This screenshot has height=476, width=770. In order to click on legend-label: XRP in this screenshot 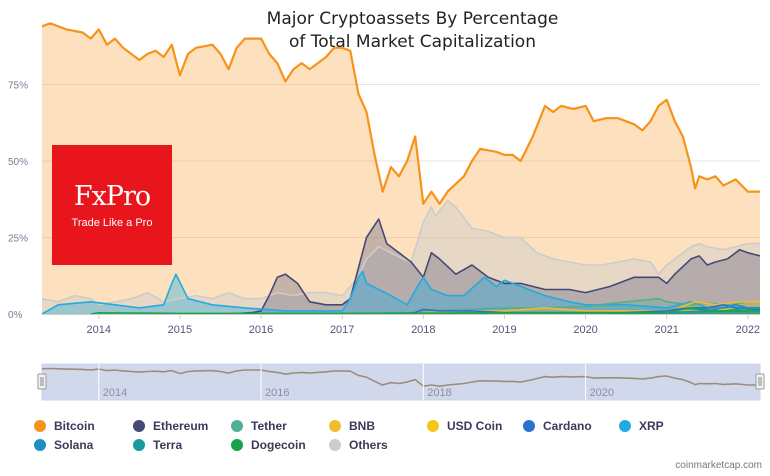, I will do `click(651, 426)`.